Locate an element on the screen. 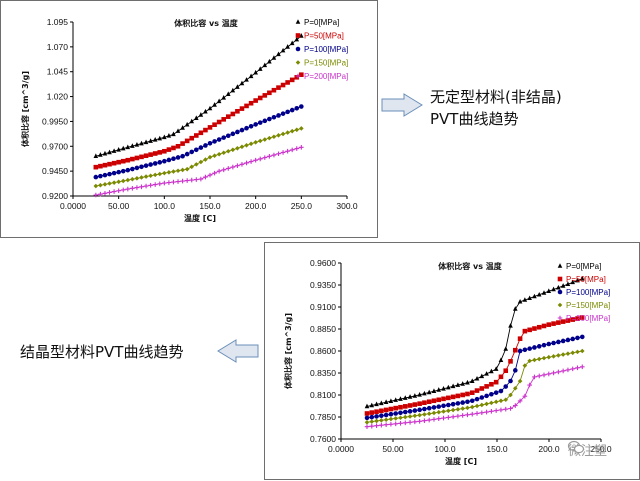 The height and width of the screenshot is (481, 640). series-3: P=100[MPa] is located at coordinates (220, 112).